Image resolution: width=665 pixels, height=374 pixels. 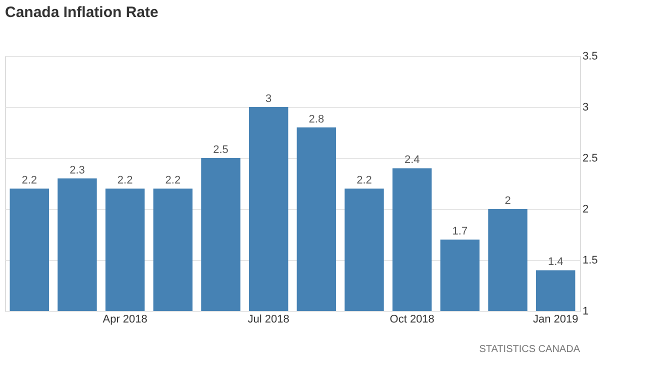 What do you see at coordinates (125, 320) in the screenshot?
I see `x-tick-label: Apr 2018` at bounding box center [125, 320].